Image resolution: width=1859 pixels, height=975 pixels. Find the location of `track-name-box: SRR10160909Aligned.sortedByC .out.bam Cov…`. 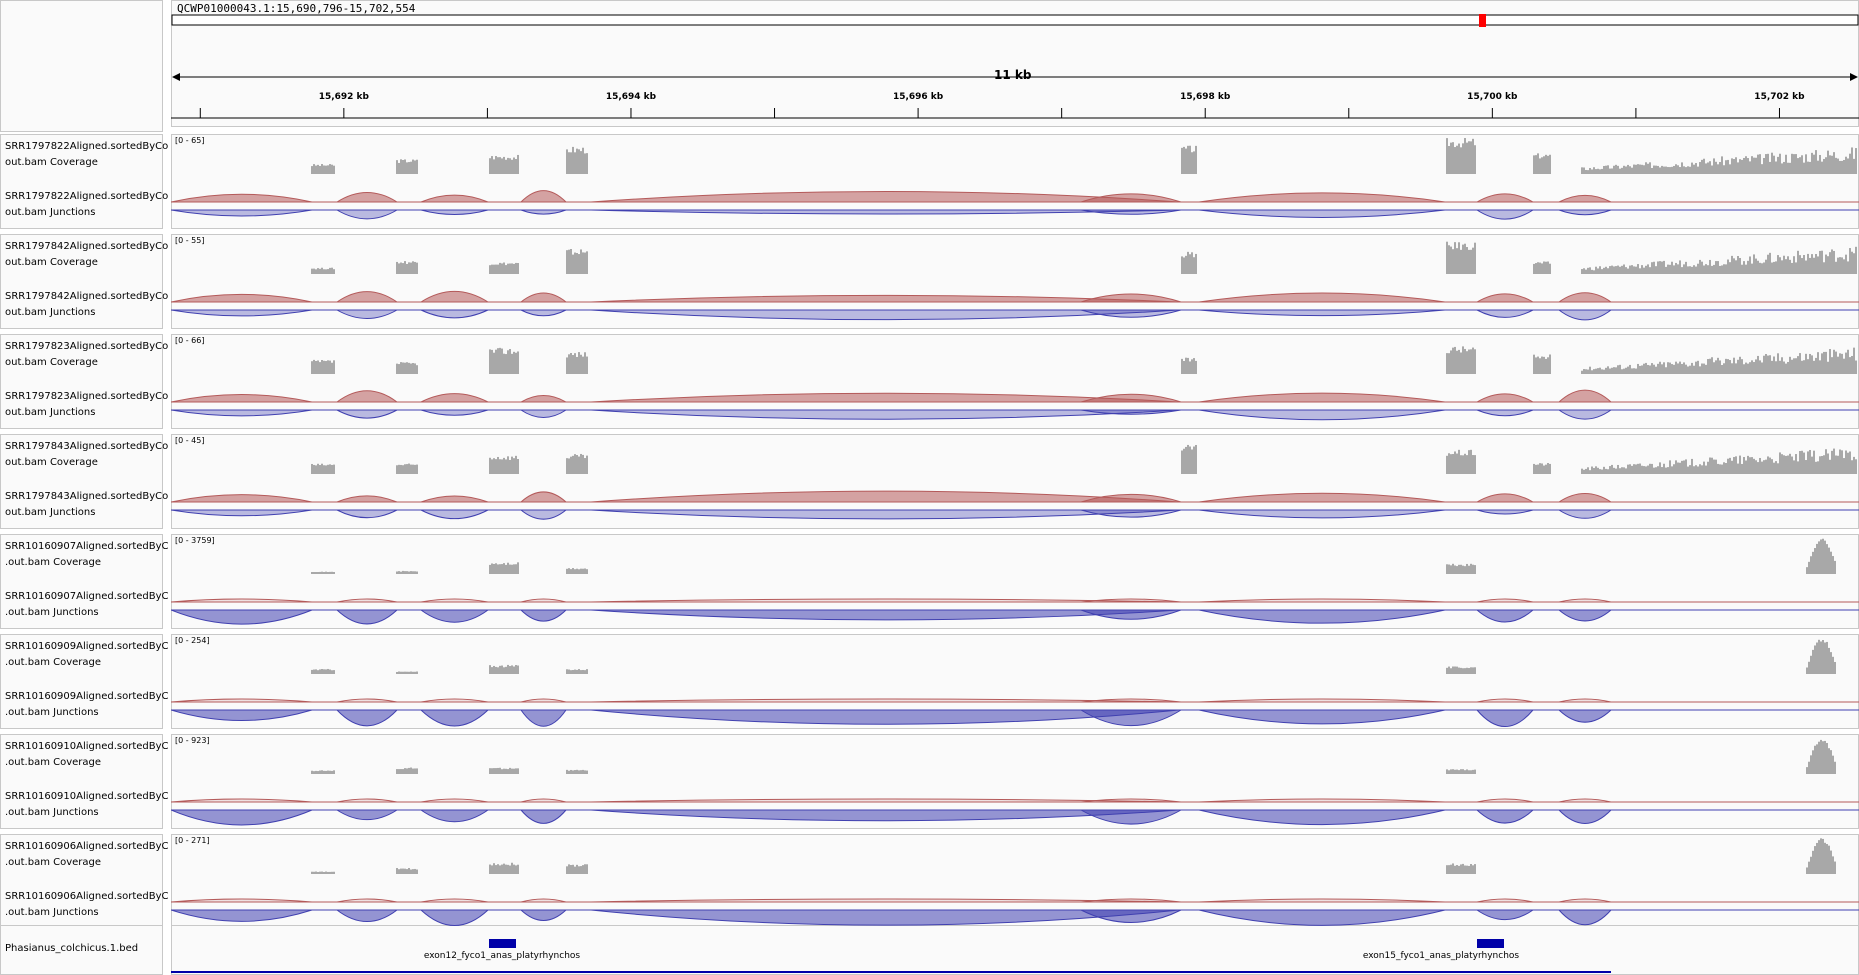

track-name-box: SRR10160909Aligned.sortedByC .out.bam Cov… is located at coordinates (84, 681).